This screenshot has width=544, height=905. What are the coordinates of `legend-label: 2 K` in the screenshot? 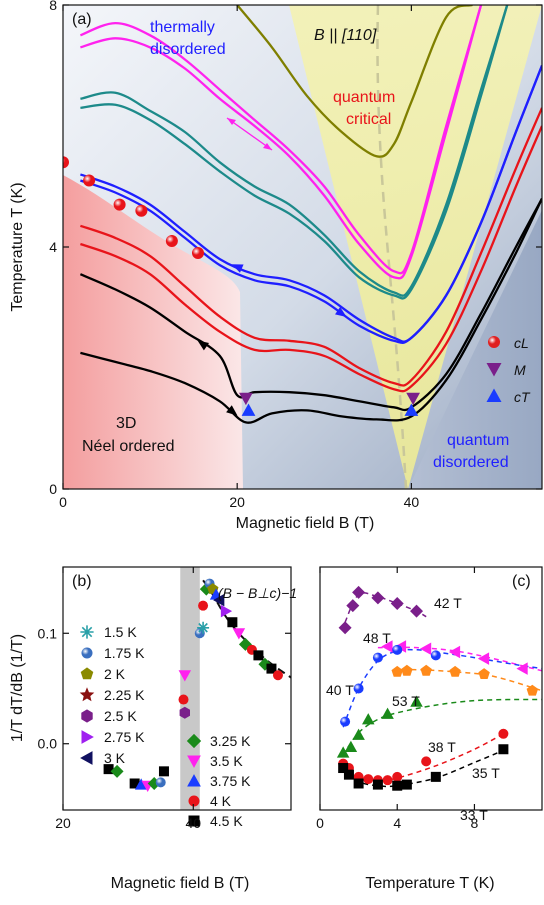 It's located at (115, 674).